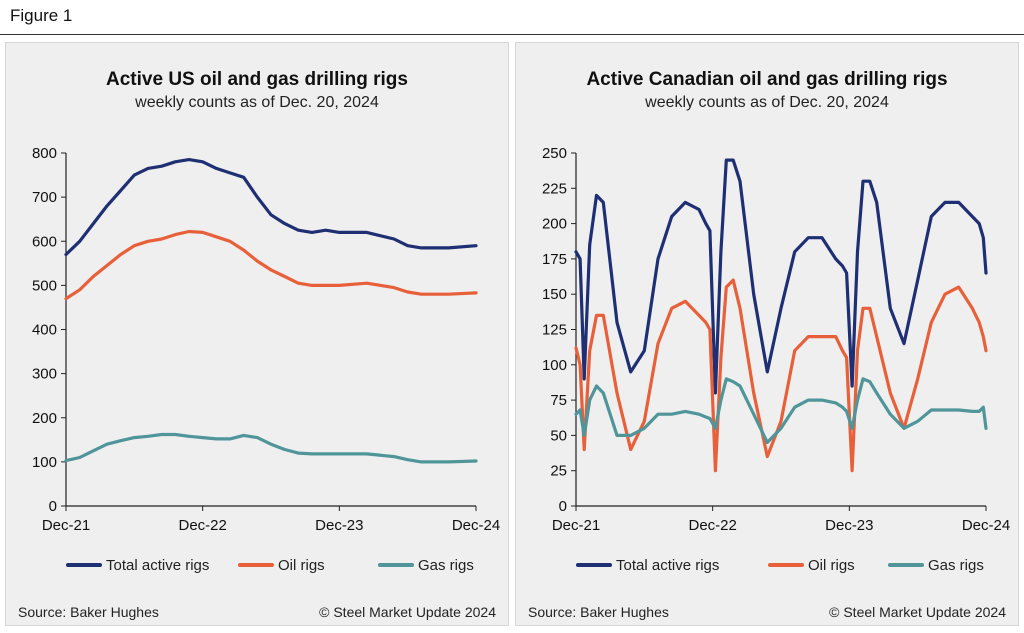 The image size is (1024, 633). What do you see at coordinates (257, 79) in the screenshot?
I see `chart-title: Active US oil and gas drilling rigs` at bounding box center [257, 79].